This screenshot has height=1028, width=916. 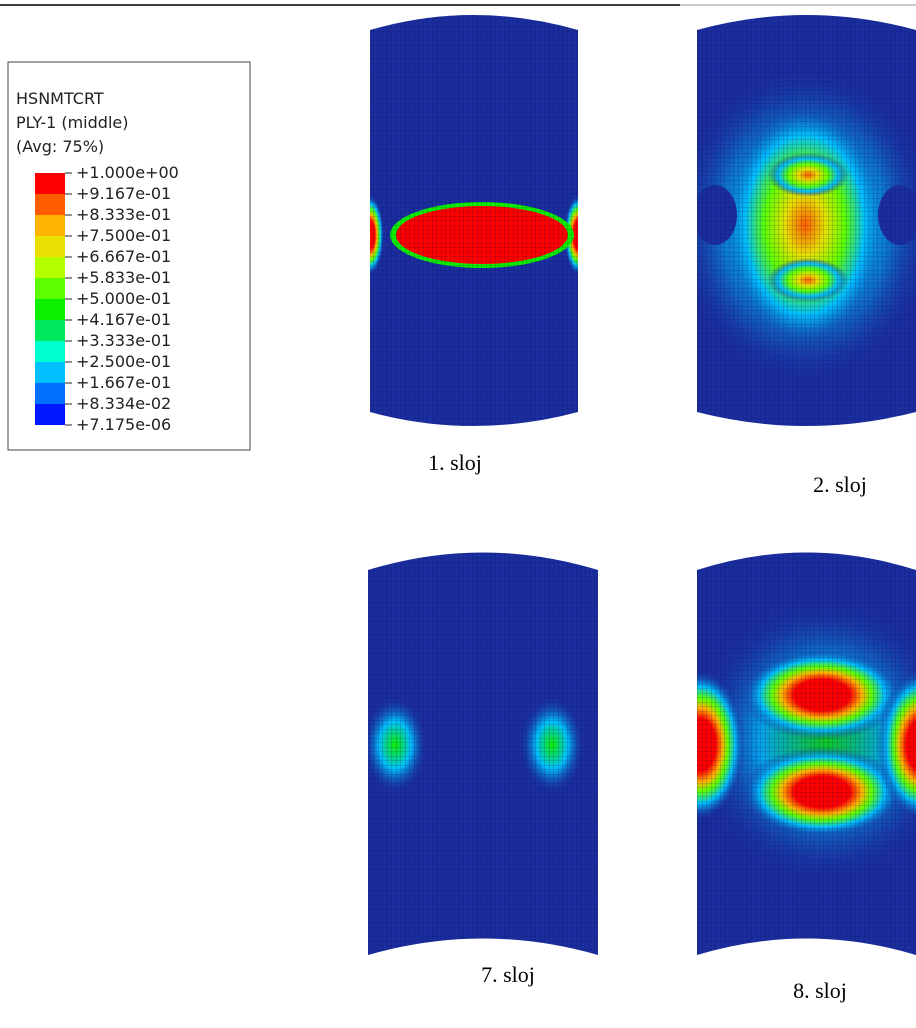 I want to click on legend-label: +3.333e-01, so click(x=123, y=340).